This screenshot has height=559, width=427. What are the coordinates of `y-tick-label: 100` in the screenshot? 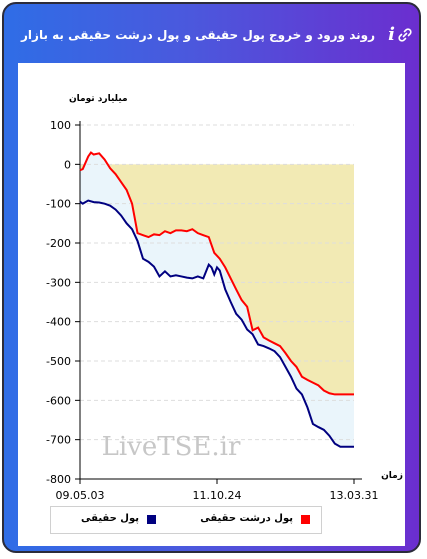 It's located at (60, 125).